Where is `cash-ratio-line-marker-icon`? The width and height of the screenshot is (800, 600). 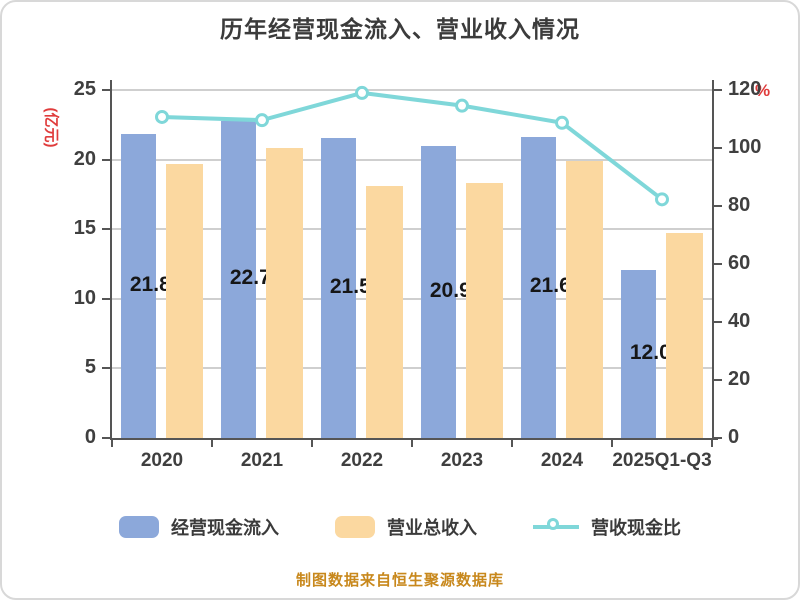 cash-ratio-line-marker-icon is located at coordinates (556, 527).